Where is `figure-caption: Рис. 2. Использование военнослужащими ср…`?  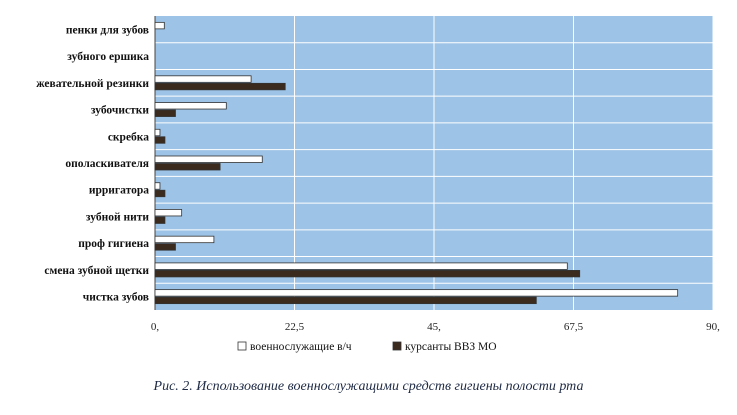
figure-caption: Рис. 2. Использование военнослужащими ср… is located at coordinates (368, 386).